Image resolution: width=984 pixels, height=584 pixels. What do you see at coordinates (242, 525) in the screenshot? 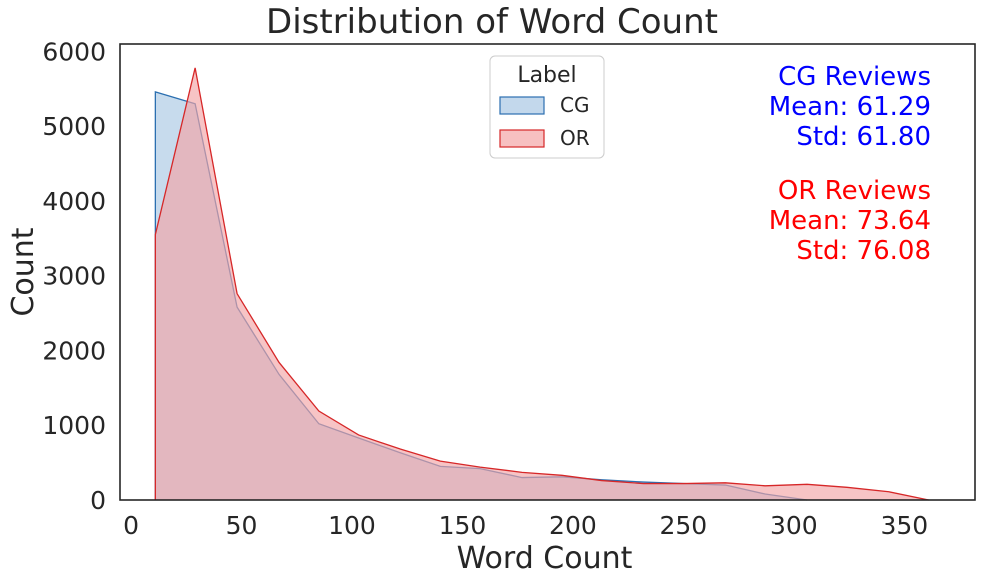
I see `x-tick-label: 50` at bounding box center [242, 525].